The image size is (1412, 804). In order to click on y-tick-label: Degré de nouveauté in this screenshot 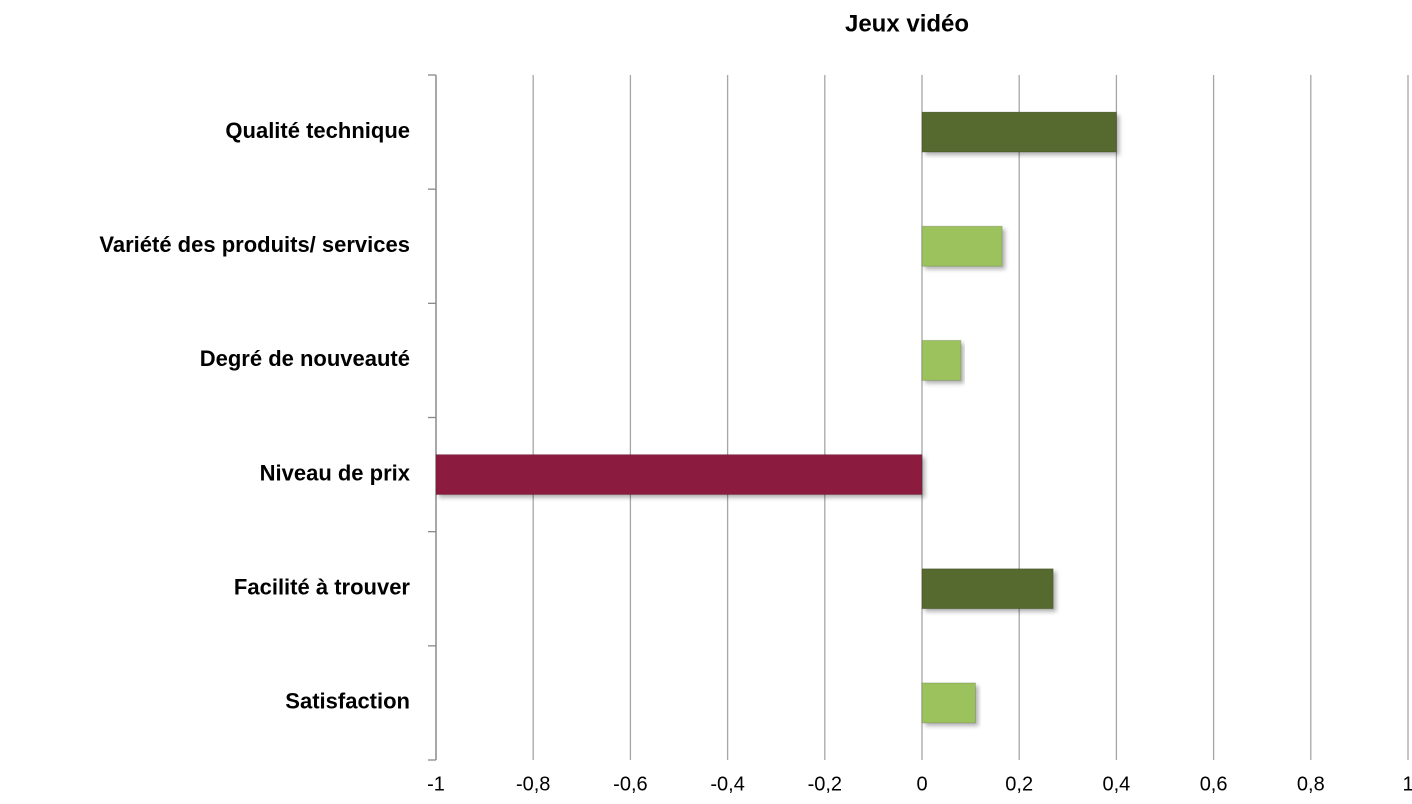, I will do `click(305, 358)`.